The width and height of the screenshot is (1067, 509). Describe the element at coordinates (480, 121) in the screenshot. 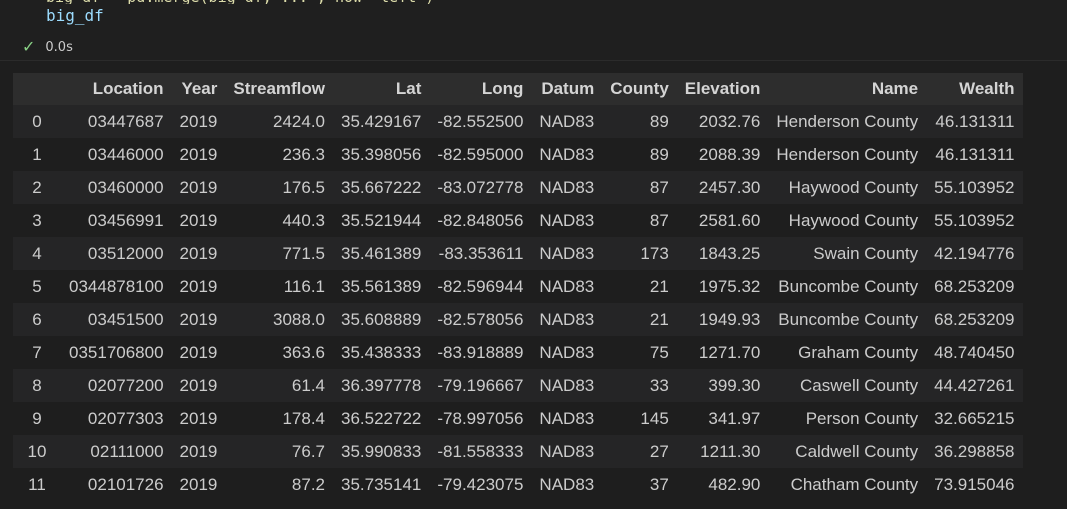

I see `table-cell: -82.552500` at that location.